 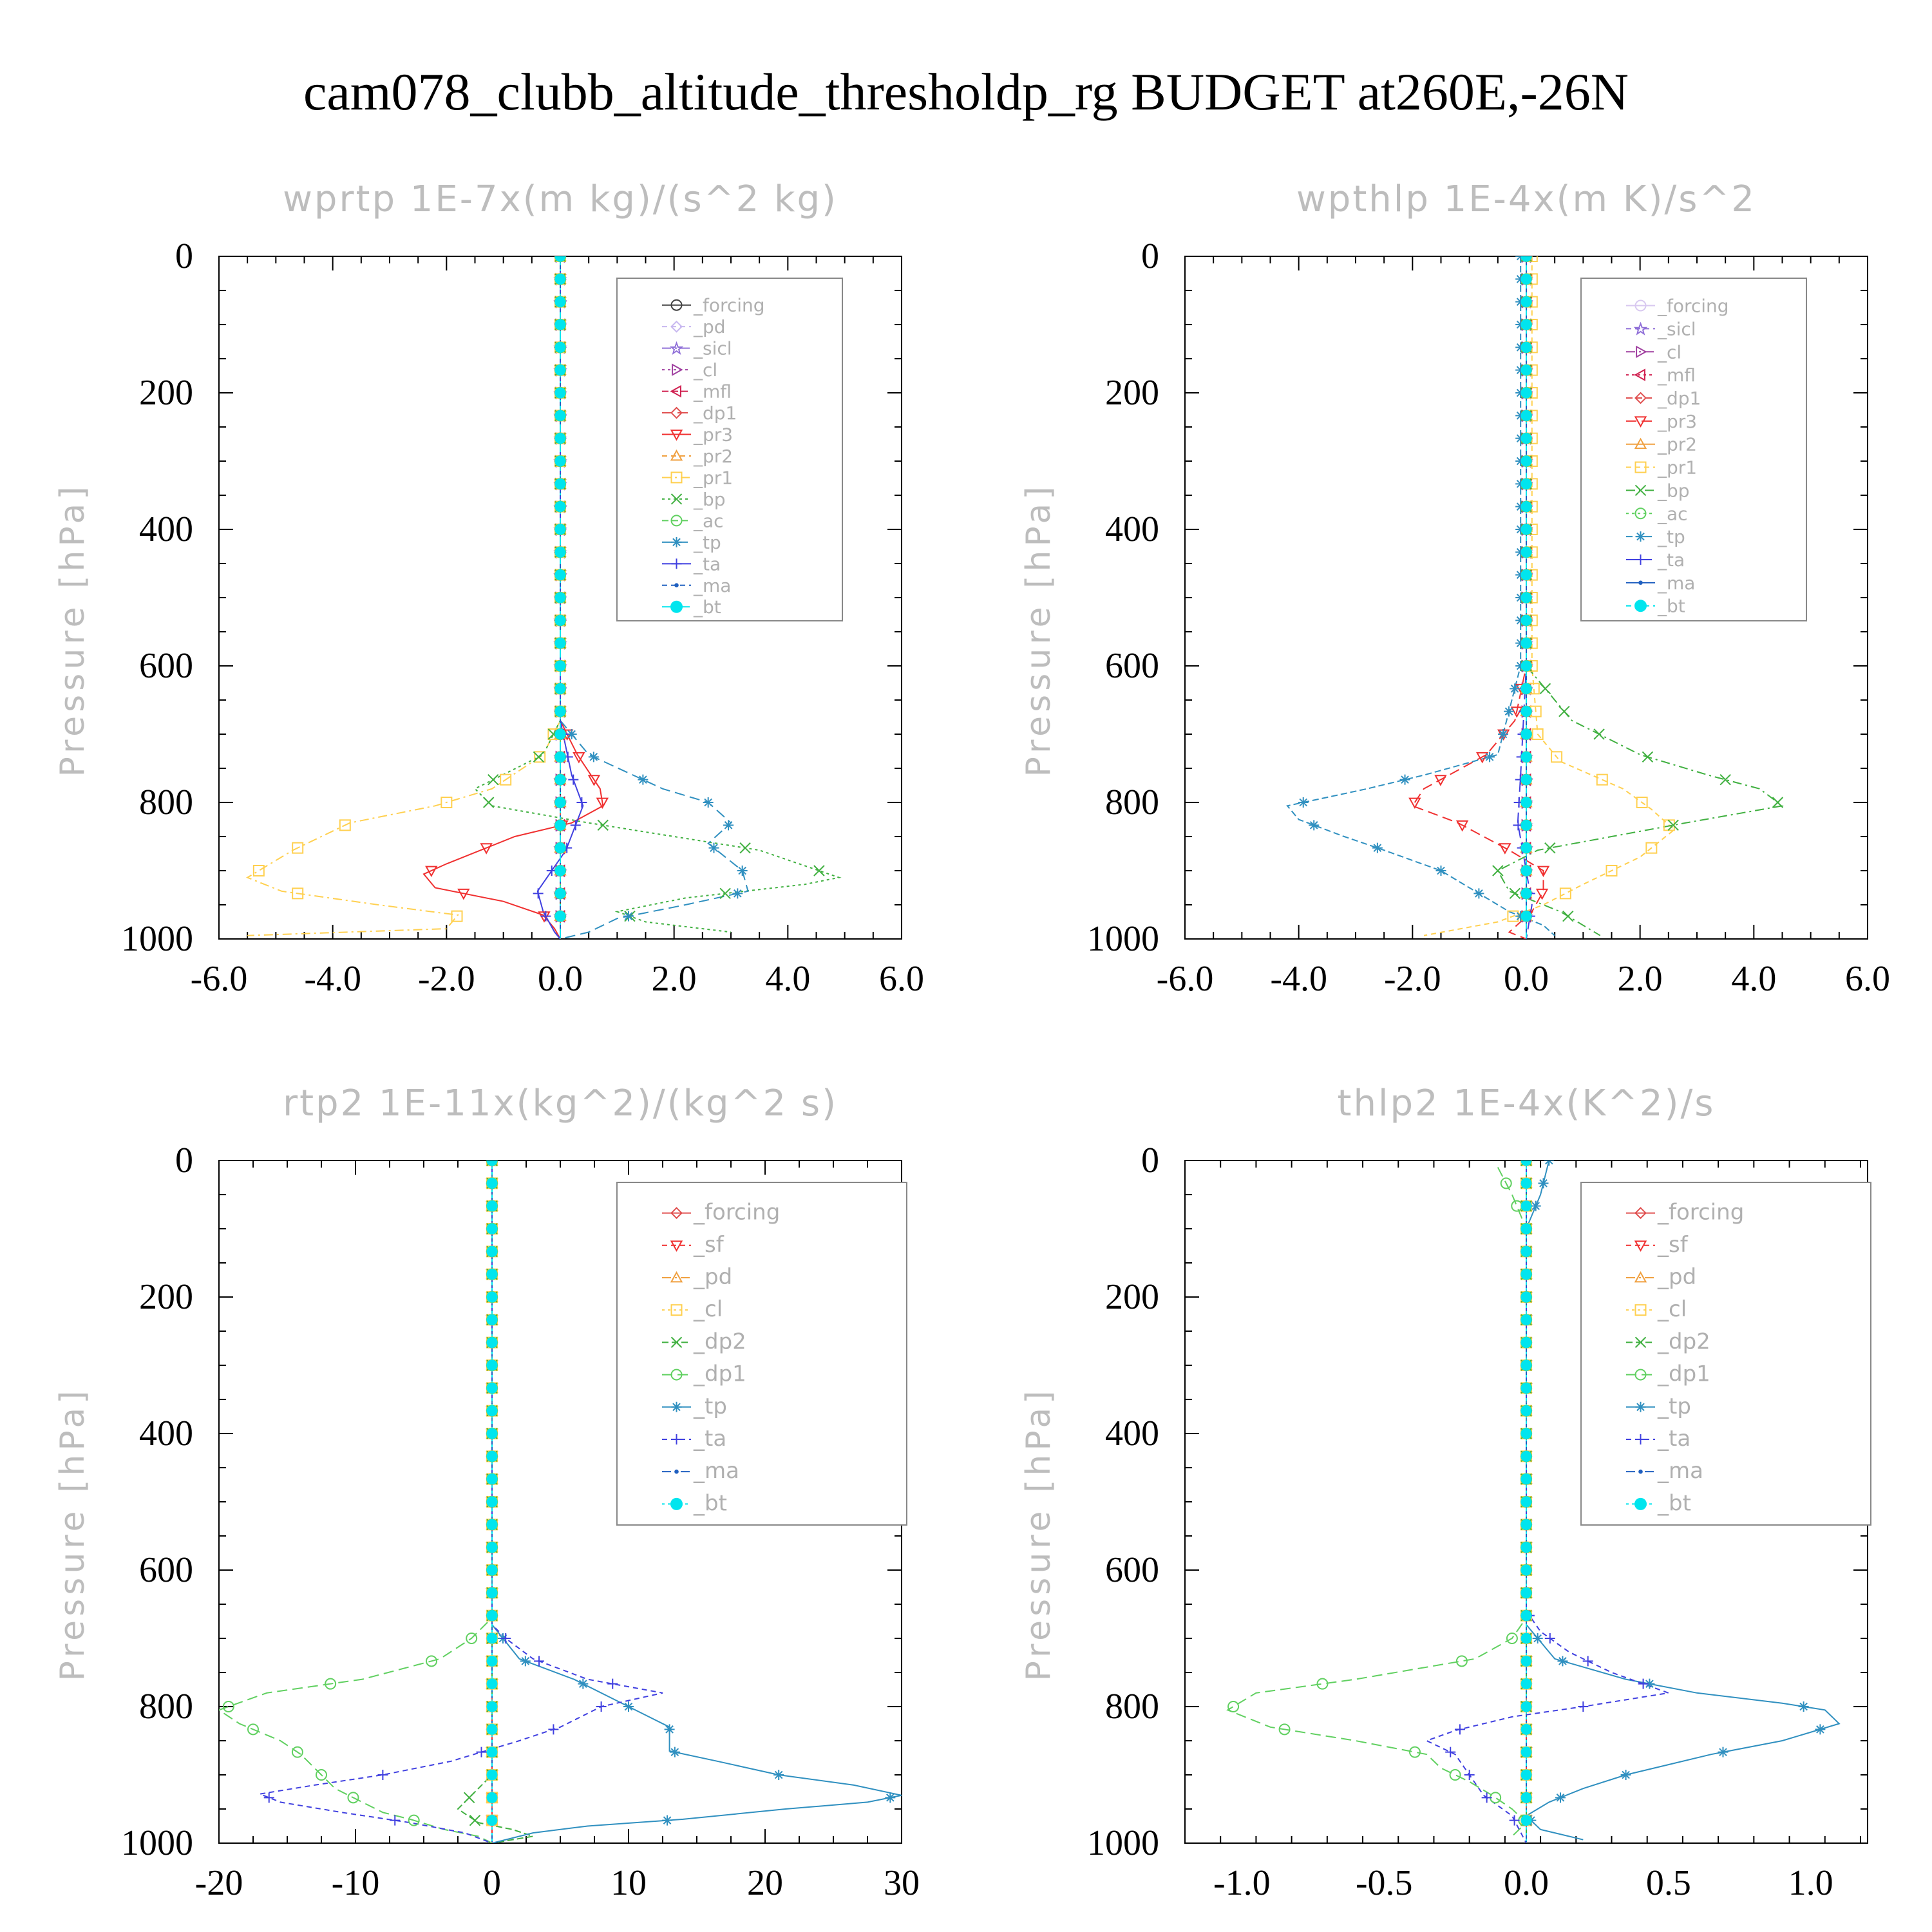 What do you see at coordinates (719, 1374) in the screenshot?
I see `legend-label: _dp1` at bounding box center [719, 1374].